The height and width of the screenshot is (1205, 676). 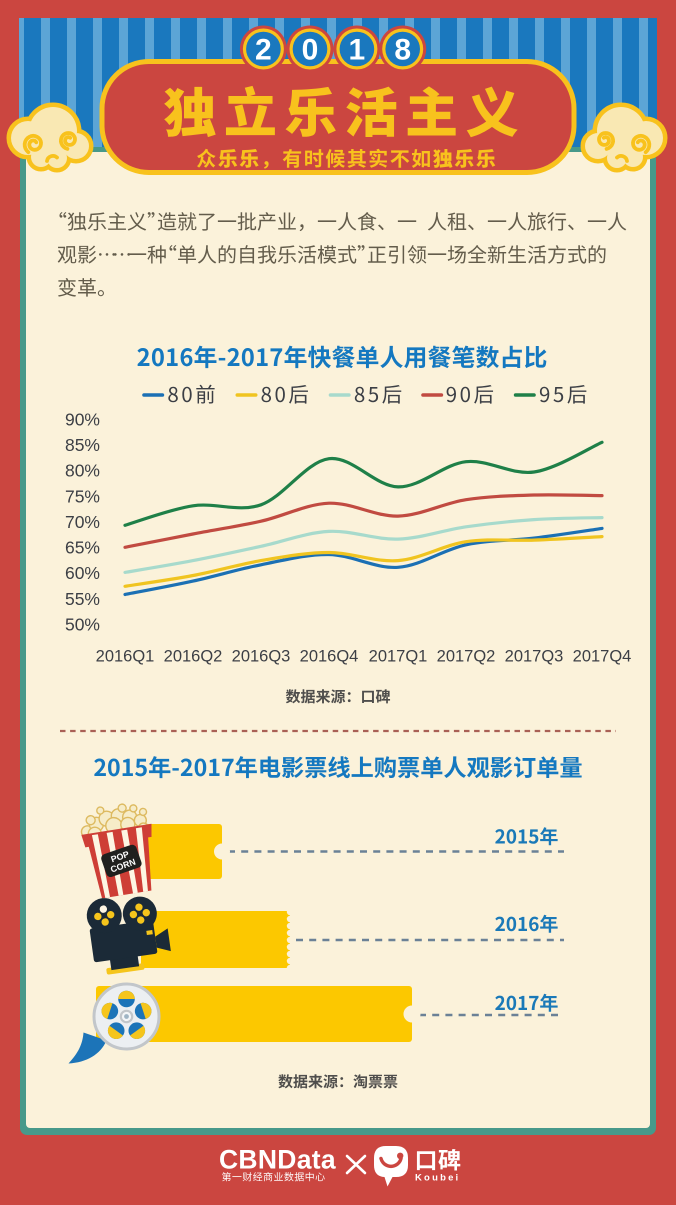 I want to click on svg-text: 8, so click(x=402, y=50).